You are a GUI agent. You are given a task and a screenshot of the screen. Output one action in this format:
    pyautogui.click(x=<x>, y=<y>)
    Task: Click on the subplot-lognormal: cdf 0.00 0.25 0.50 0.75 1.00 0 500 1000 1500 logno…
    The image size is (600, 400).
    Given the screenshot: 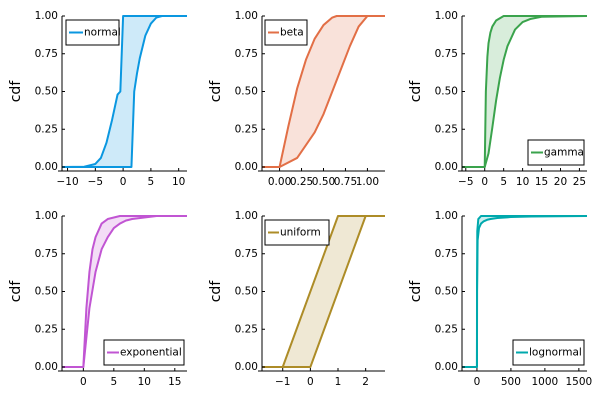 What is the action you would take?
    pyautogui.click(x=500, y=299)
    